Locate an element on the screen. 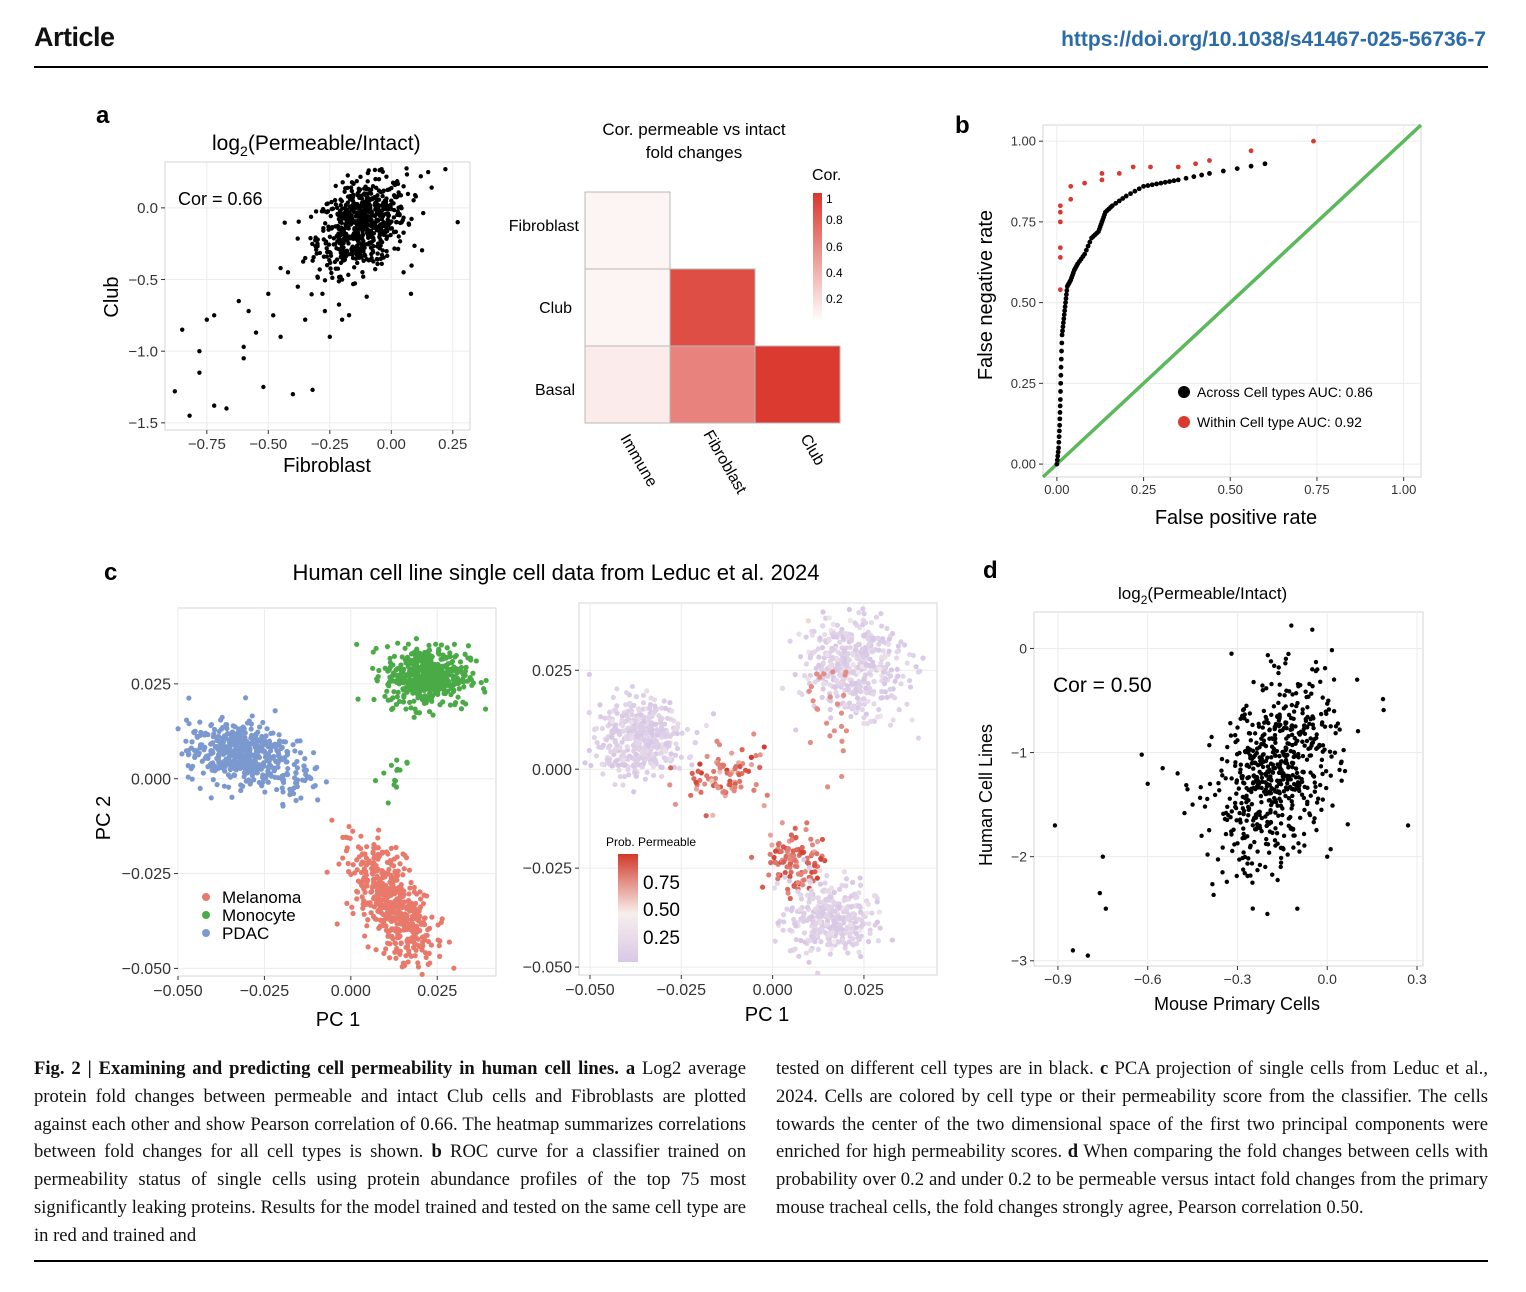  article-label: Article is located at coordinates (74, 37).